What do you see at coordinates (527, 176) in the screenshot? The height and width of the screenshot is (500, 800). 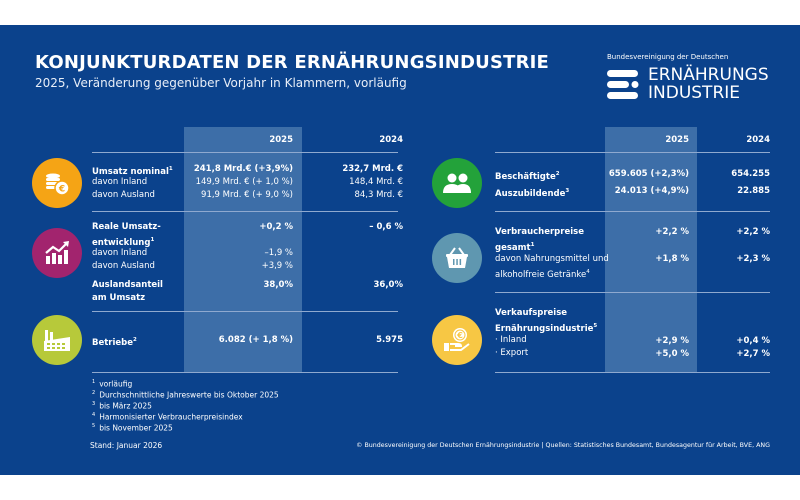 I see `beschaeftigte-label: Beschäftigte2` at bounding box center [527, 176].